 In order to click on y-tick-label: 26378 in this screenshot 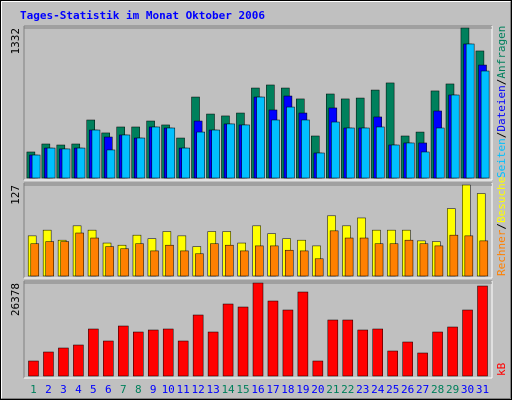, I will do `click(15, 299)`.